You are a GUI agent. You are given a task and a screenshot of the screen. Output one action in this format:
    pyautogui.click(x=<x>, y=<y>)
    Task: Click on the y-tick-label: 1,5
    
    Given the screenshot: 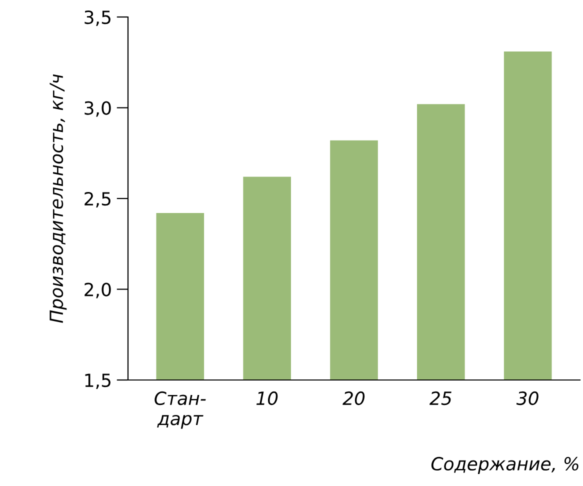 What is the action you would take?
    pyautogui.click(x=97, y=381)
    